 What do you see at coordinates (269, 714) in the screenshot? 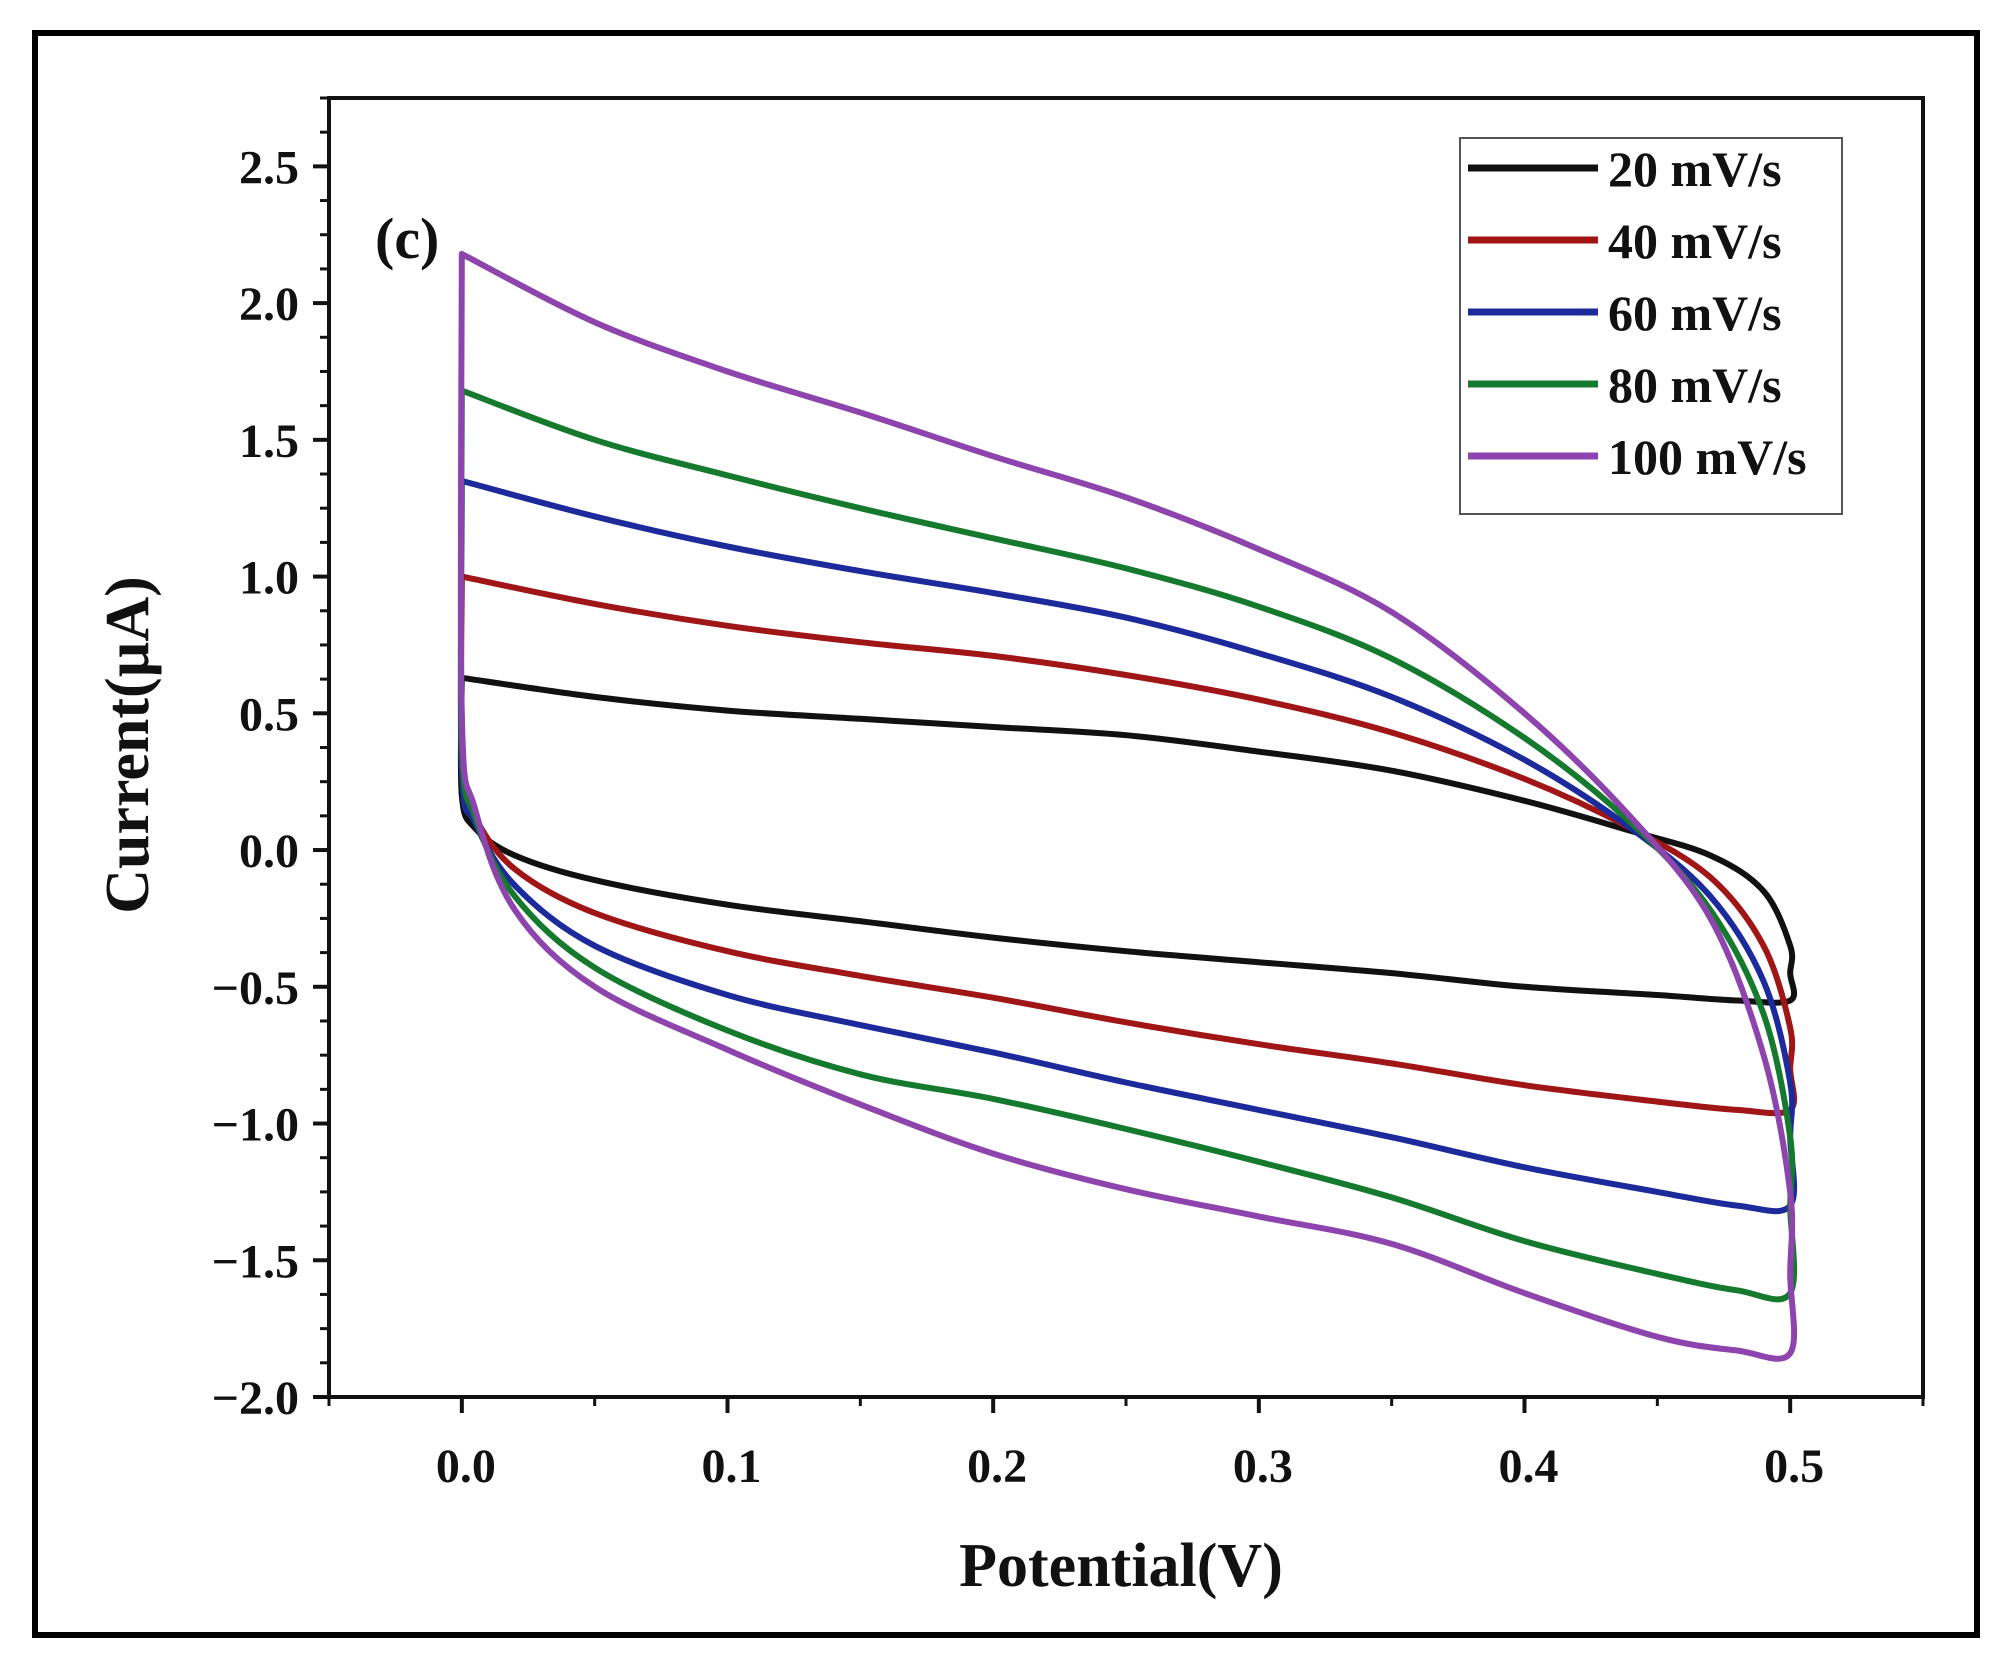
I see `y-tick-label: 0.5` at bounding box center [269, 714].